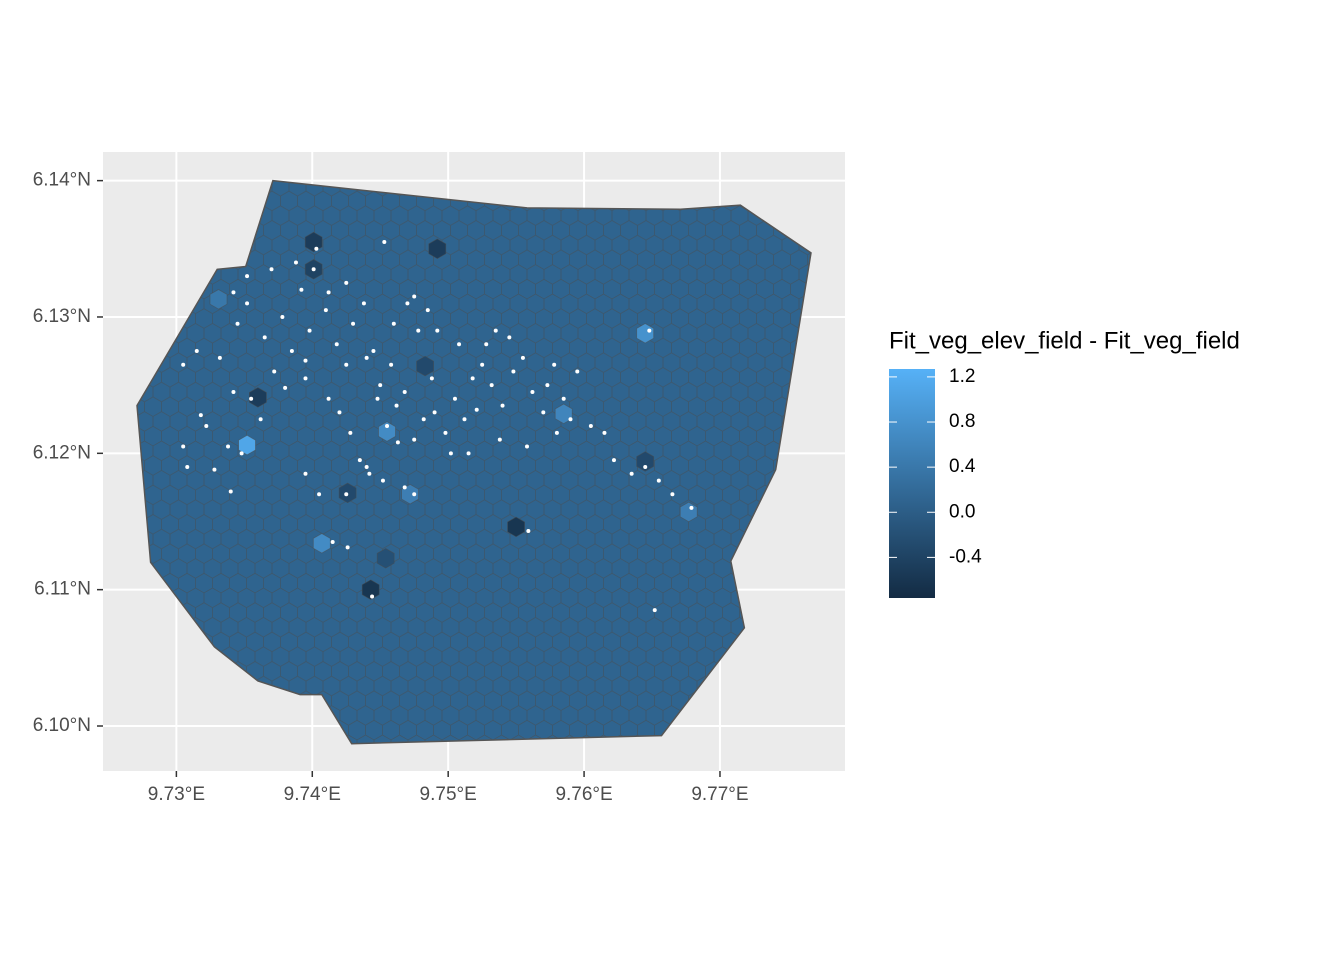  Describe the element at coordinates (62, 452) in the screenshot. I see `y-tick-label: 6.12°N` at that location.